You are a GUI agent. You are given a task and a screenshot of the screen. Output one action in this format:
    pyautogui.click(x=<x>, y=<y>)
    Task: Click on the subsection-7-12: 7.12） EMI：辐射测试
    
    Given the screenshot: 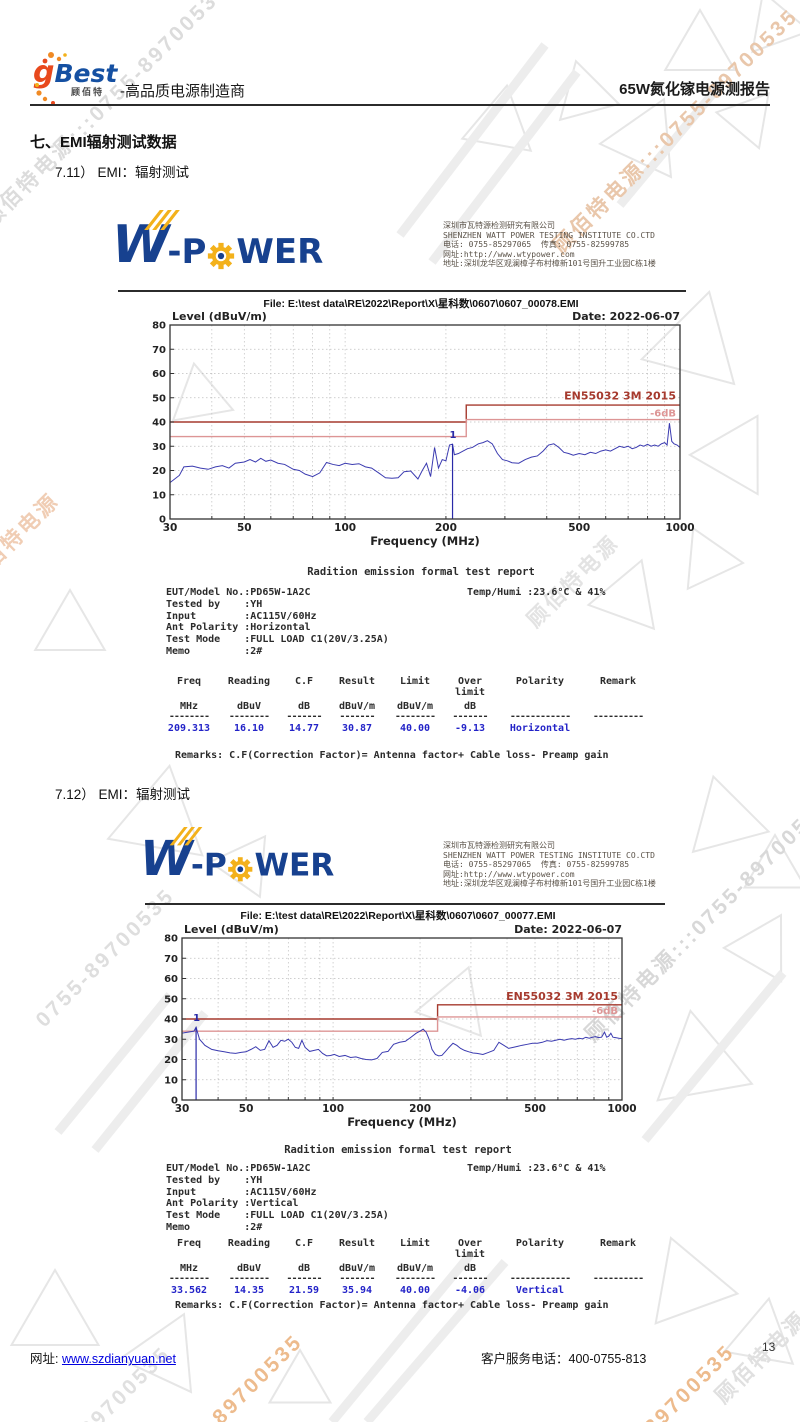 What is the action you would take?
    pyautogui.click(x=123, y=794)
    